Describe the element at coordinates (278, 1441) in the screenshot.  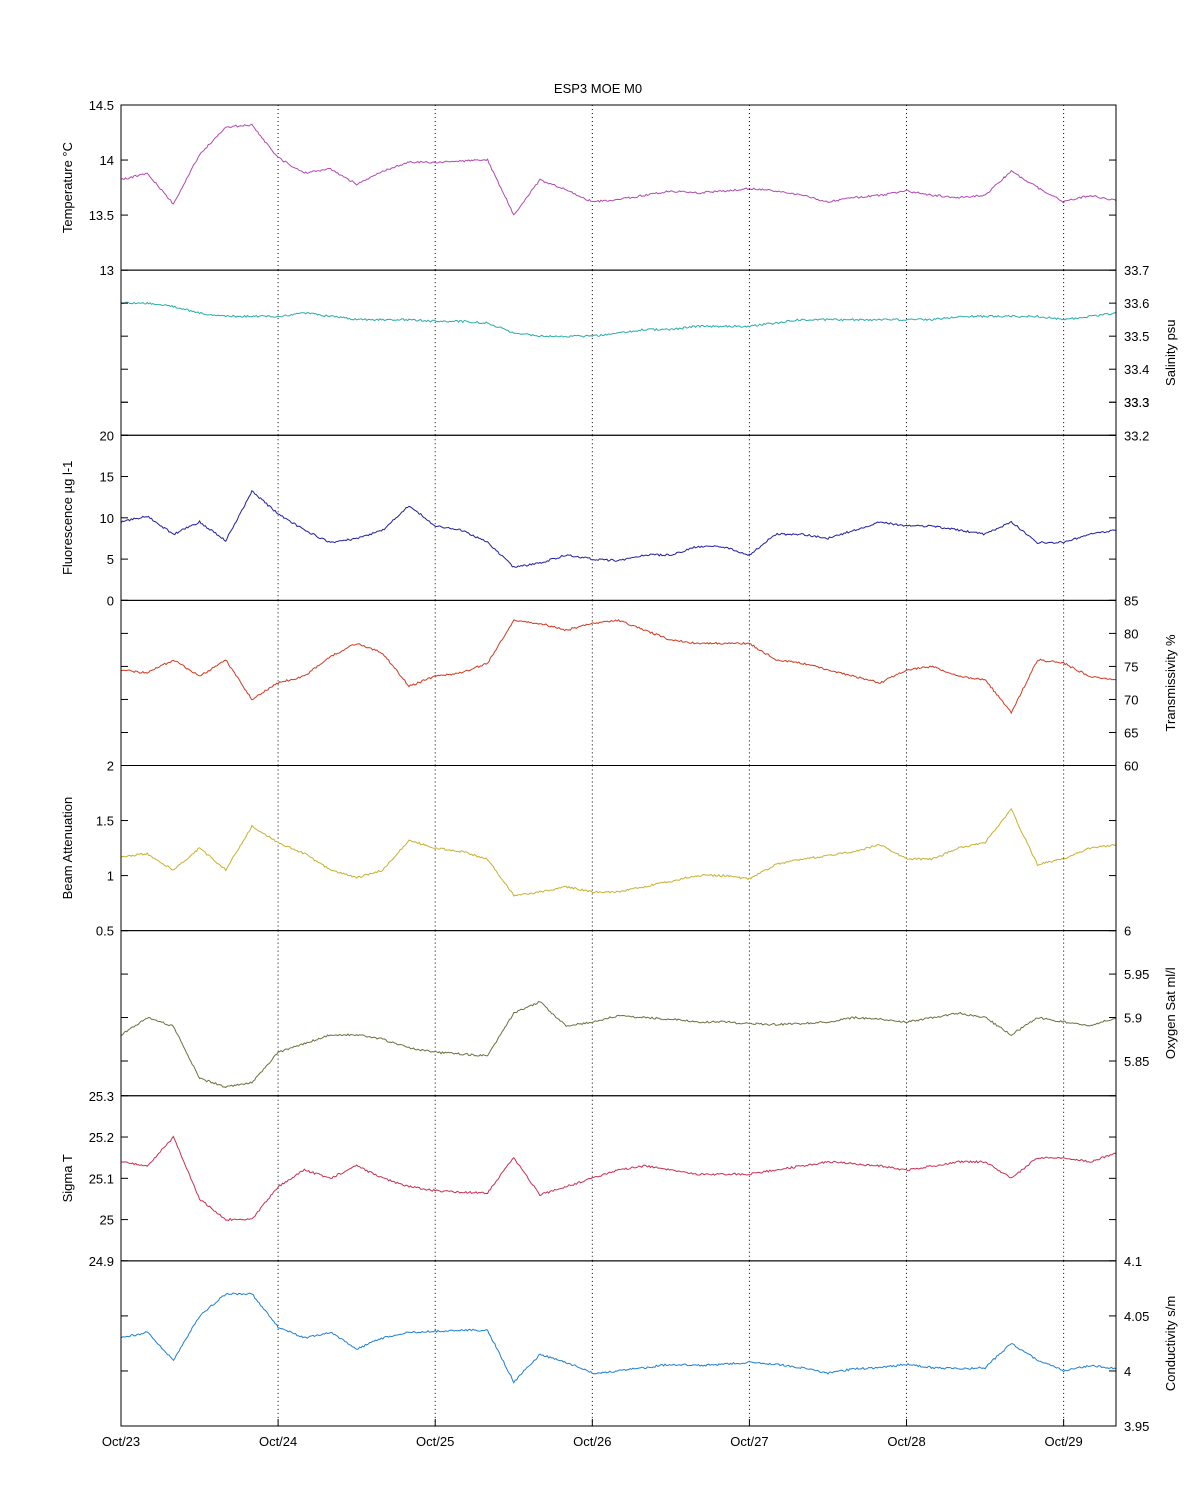
I see `xtick-label-1: Oct/24` at that location.